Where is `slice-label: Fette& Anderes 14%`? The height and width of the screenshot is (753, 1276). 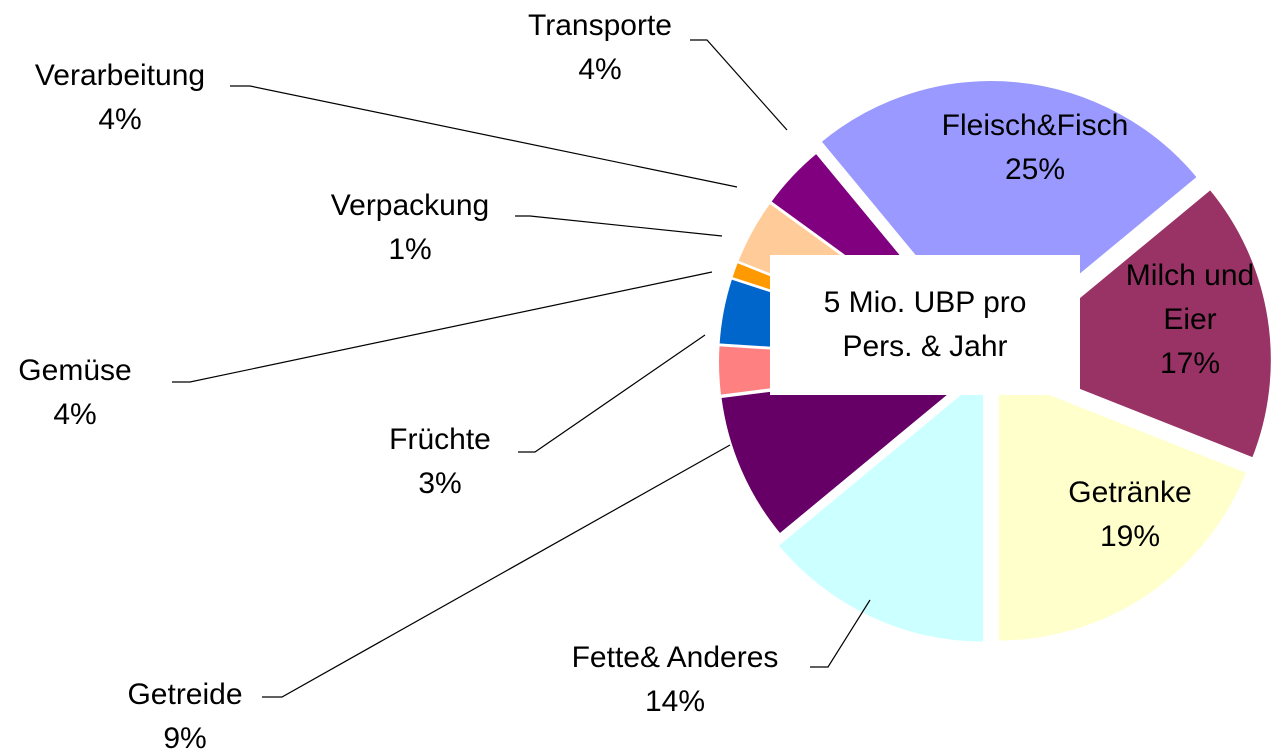 slice-label: Fette& Anderes 14% is located at coordinates (675, 680).